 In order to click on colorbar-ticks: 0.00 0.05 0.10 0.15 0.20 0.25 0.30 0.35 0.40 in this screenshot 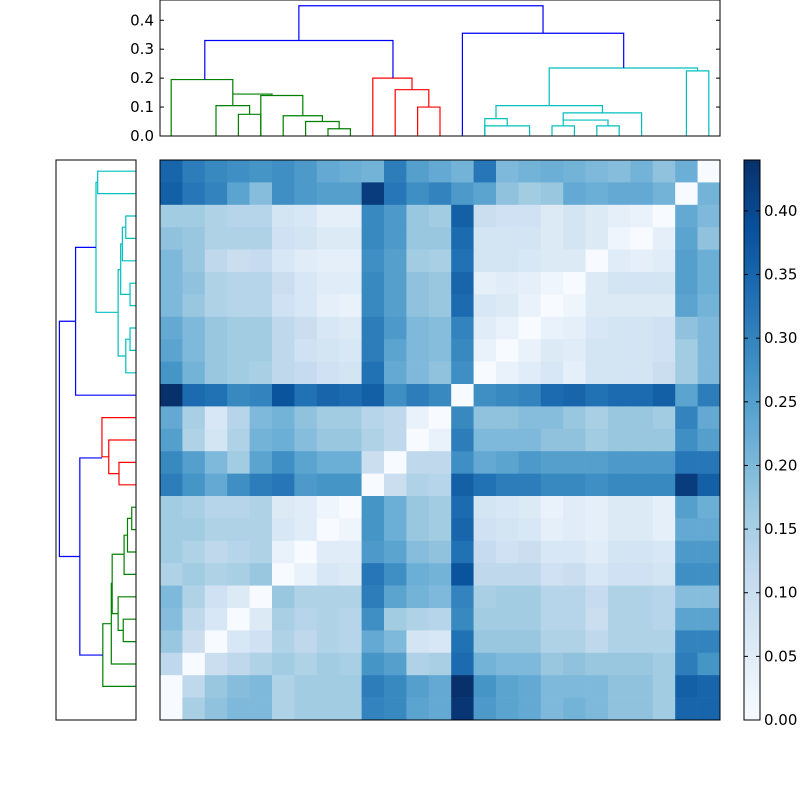, I will do `click(770, 465)`.